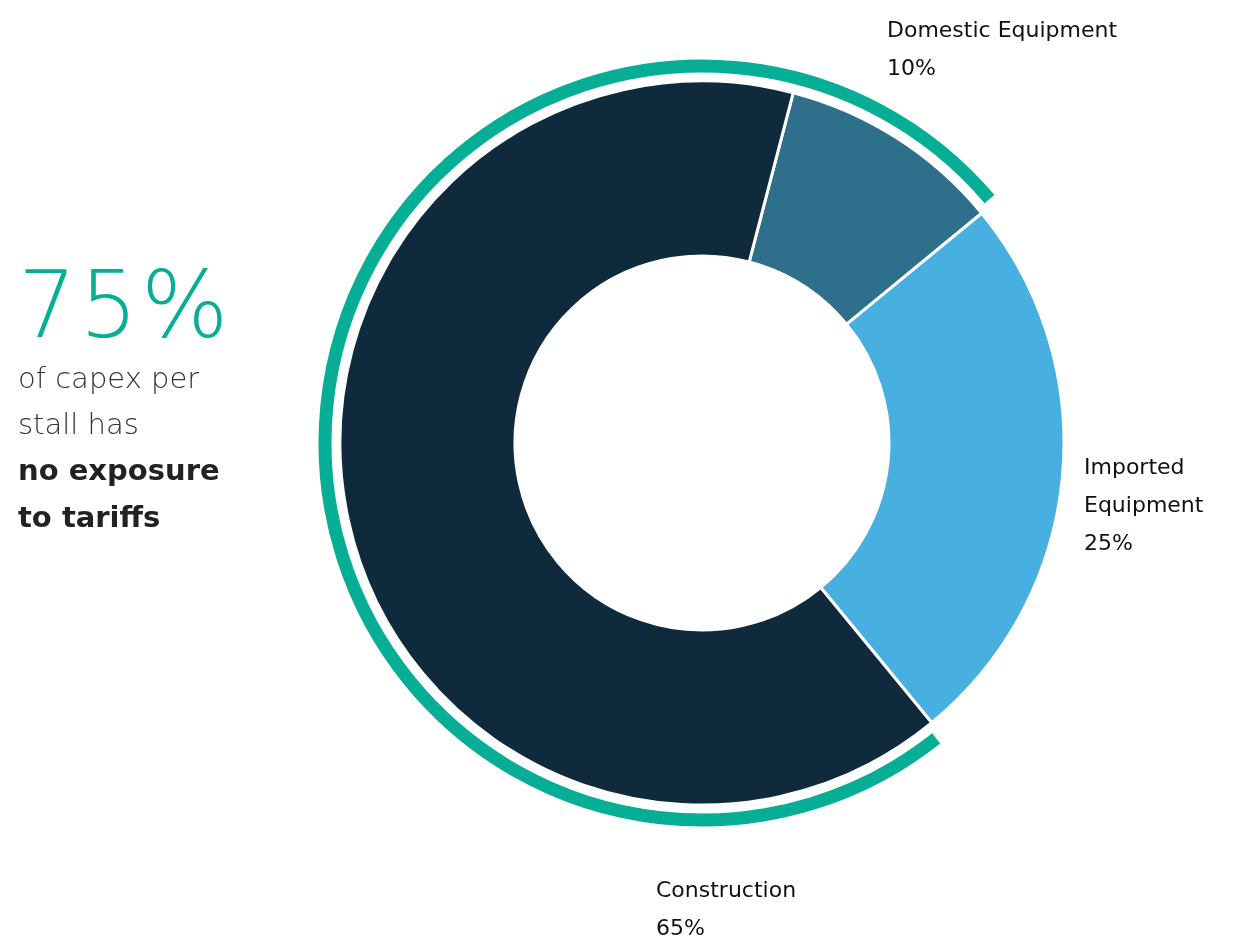  I want to click on text: of capex per stall has, so click(109, 400).